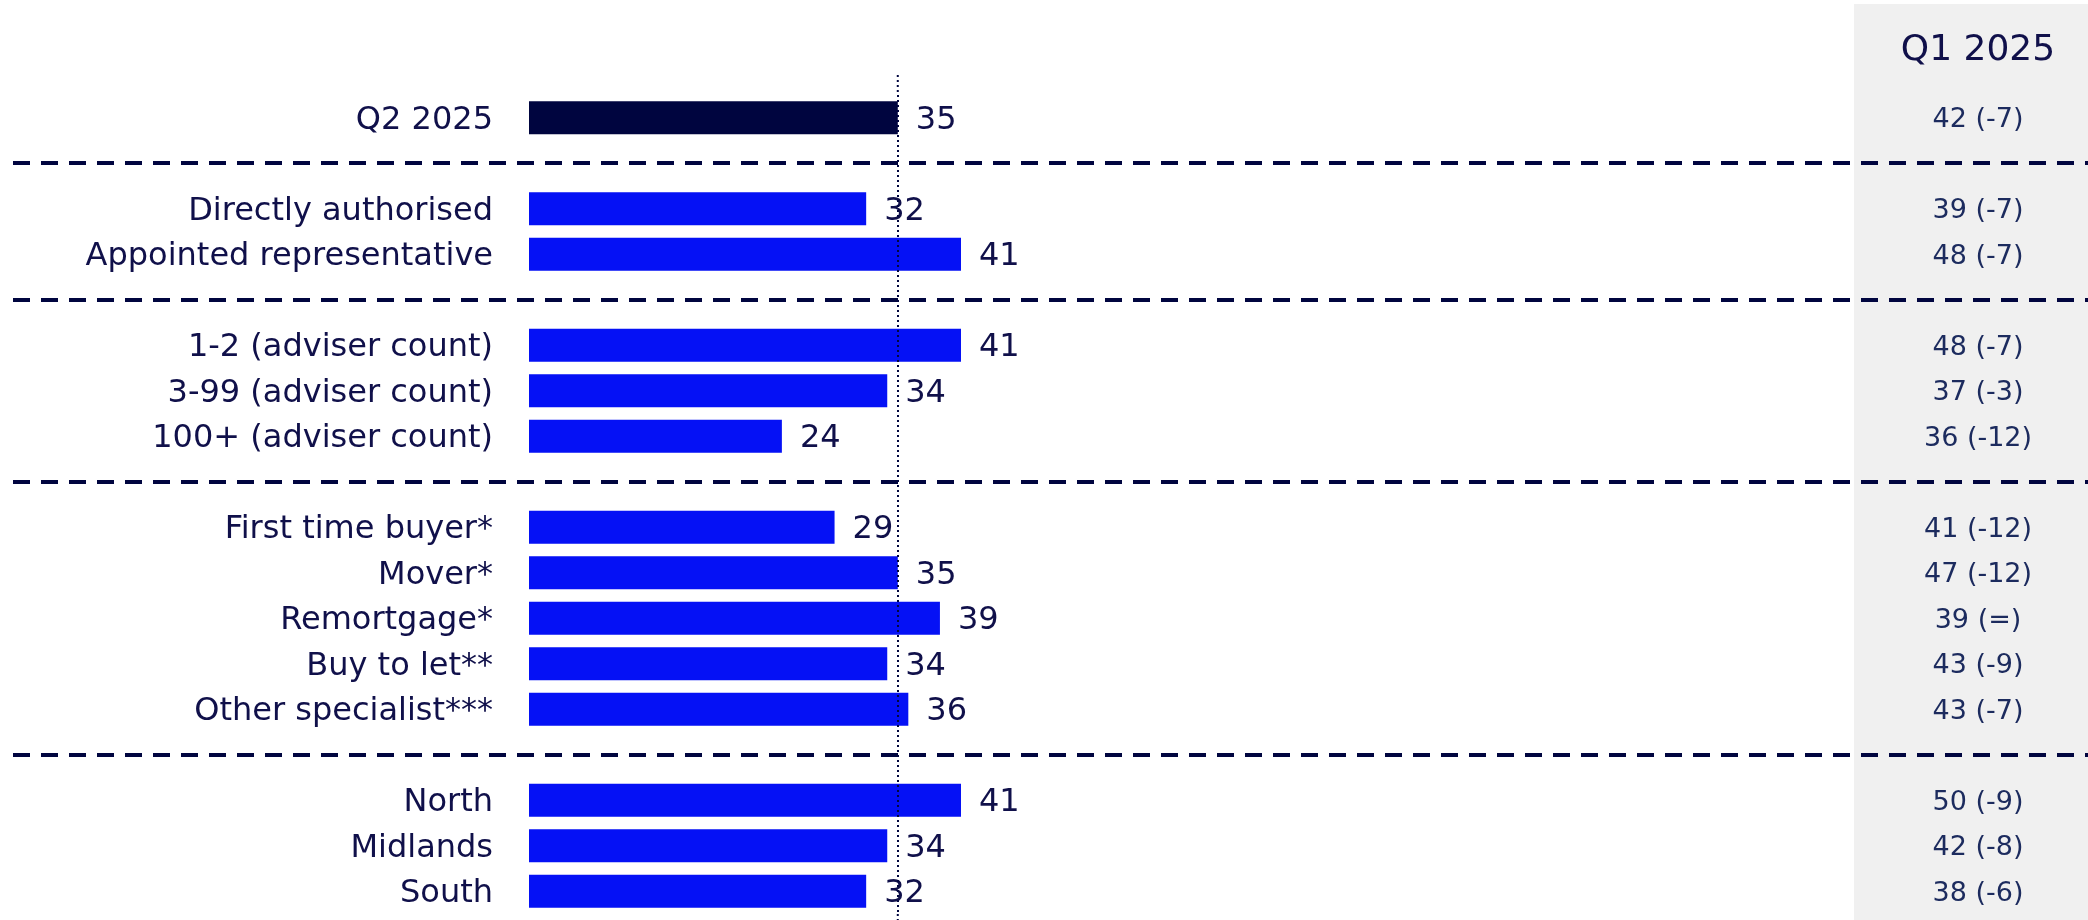 Image resolution: width=2088 pixels, height=920 pixels. What do you see at coordinates (358, 527) in the screenshot?
I see `y-tick-label: First time buyer*` at bounding box center [358, 527].